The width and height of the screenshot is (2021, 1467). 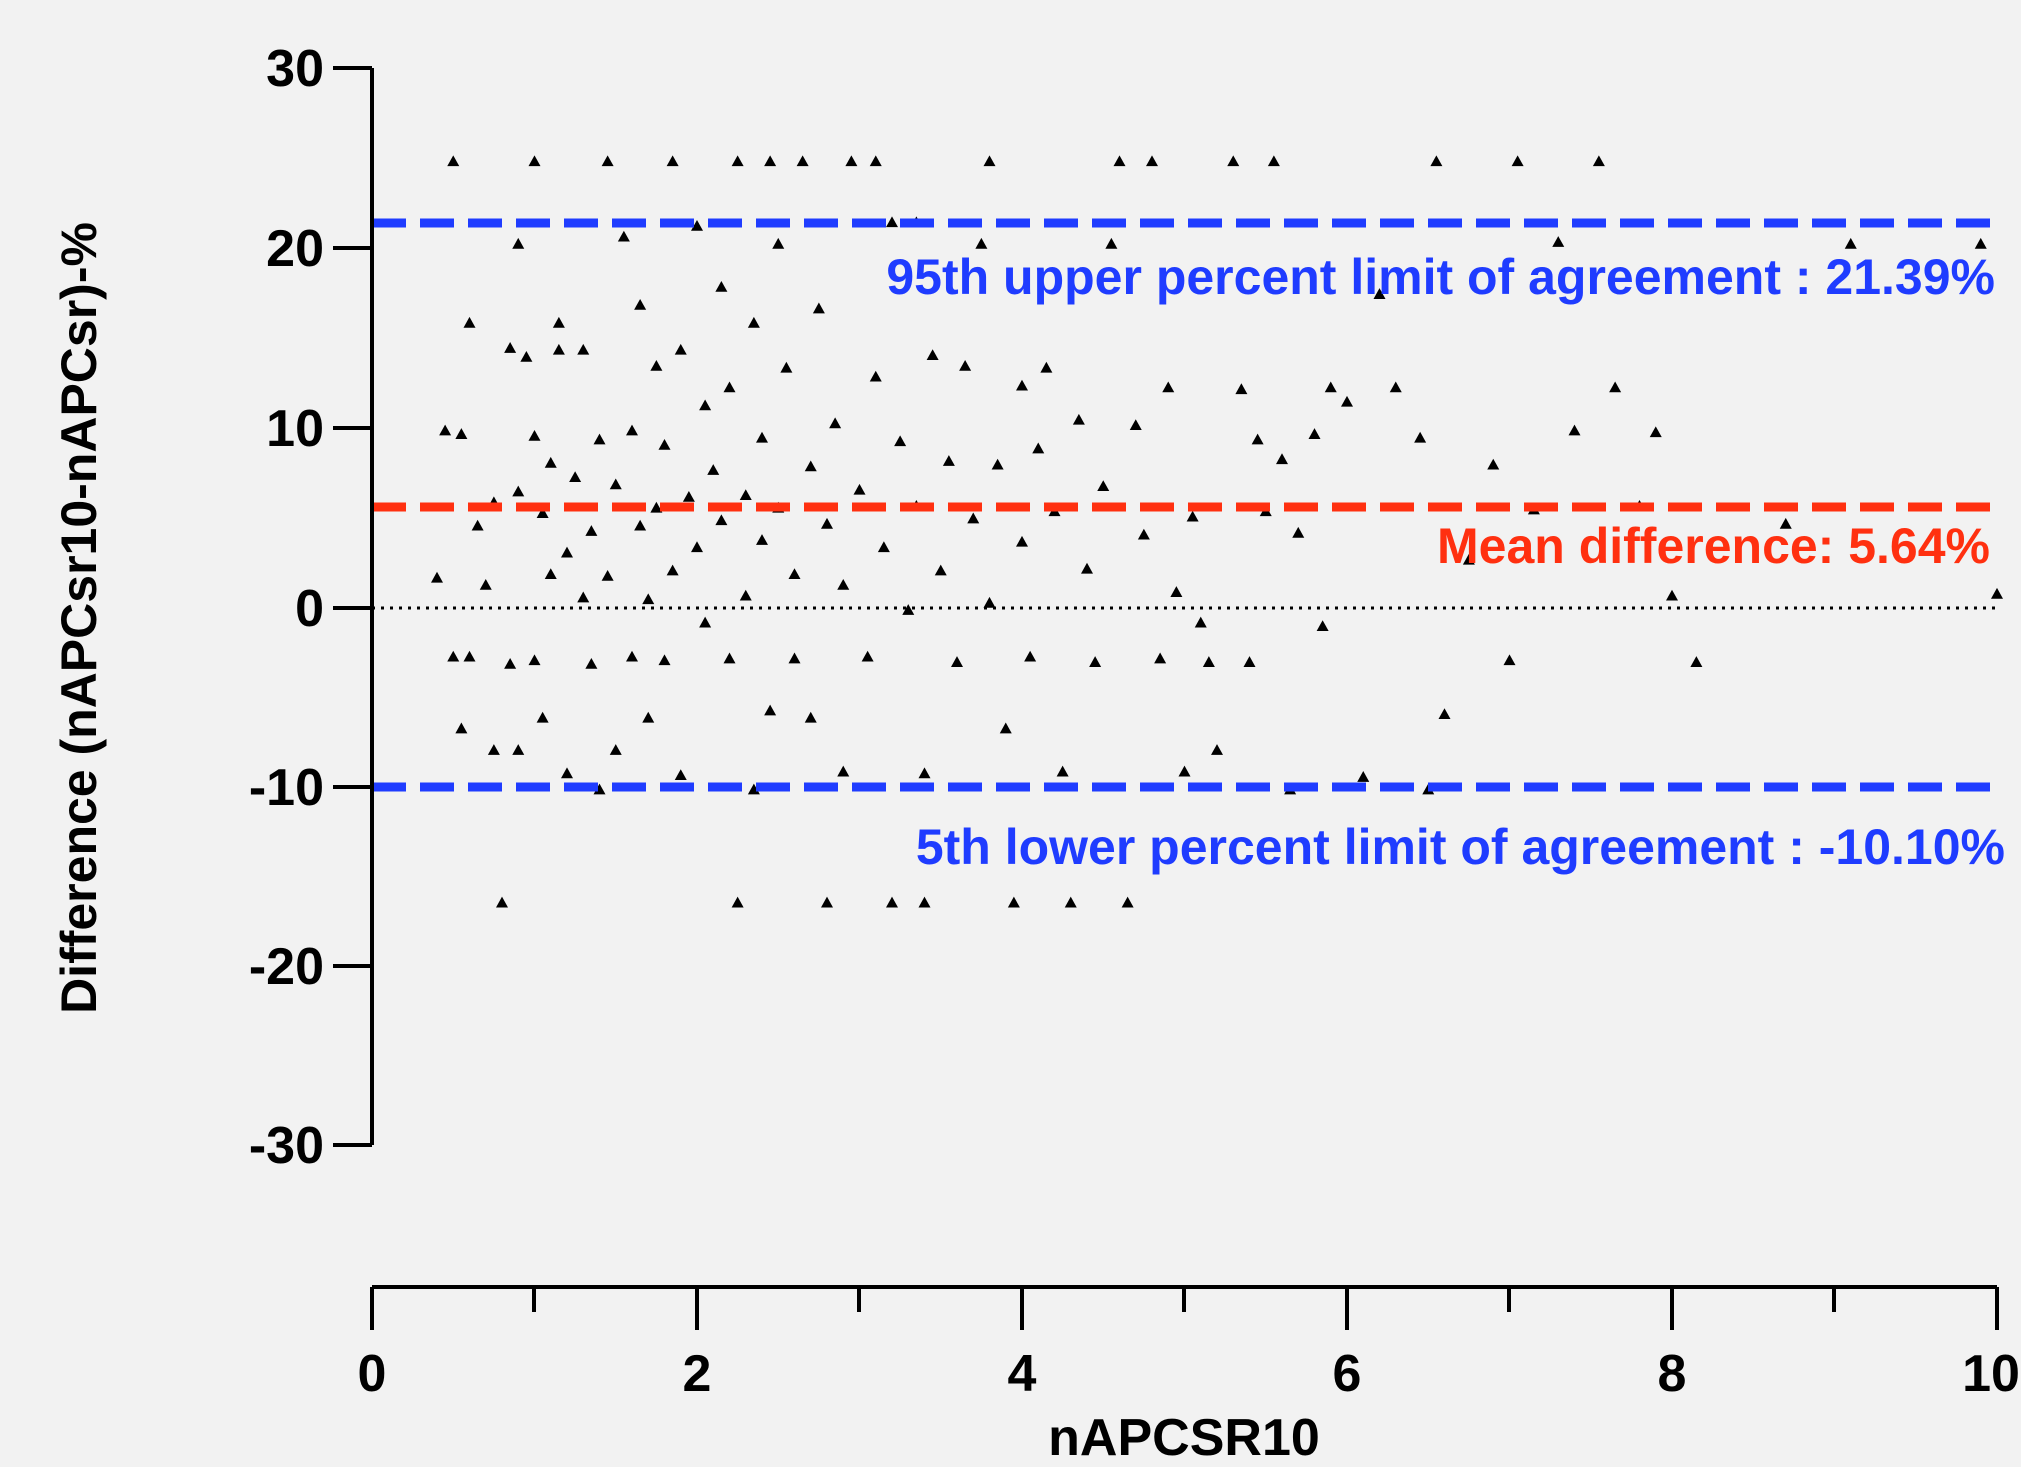 I want to click on y-axis-ticks, so click(x=352, y=606).